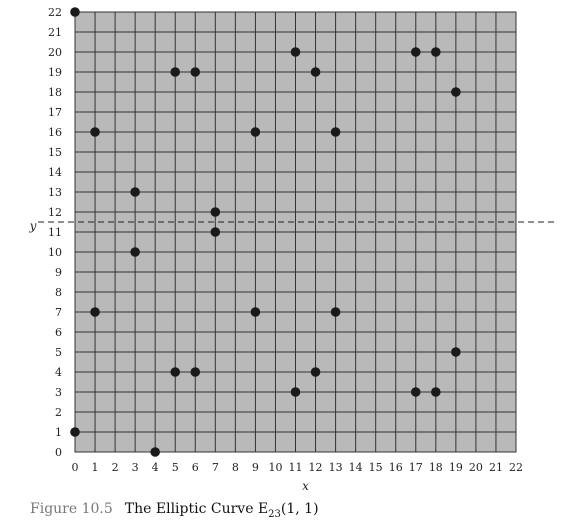 This screenshot has height=523, width=563. I want to click on x-tick-label: 11, so click(296, 467).